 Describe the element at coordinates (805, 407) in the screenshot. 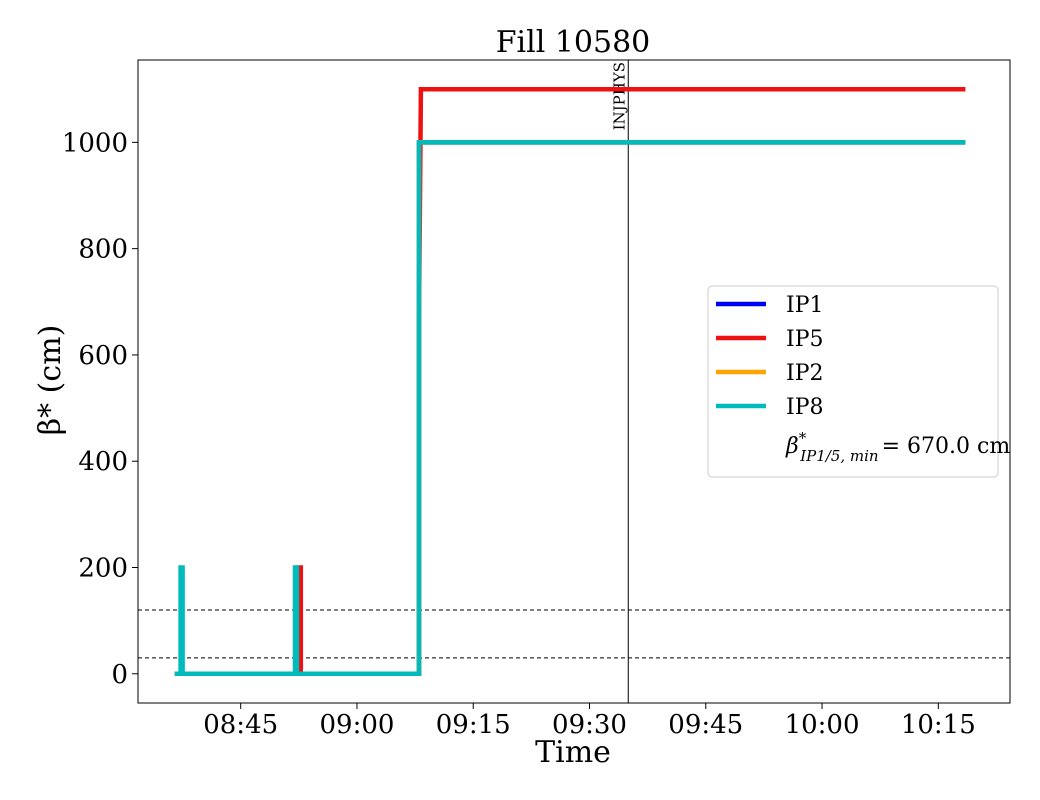

I see `legend-label-ip8: IP8` at that location.